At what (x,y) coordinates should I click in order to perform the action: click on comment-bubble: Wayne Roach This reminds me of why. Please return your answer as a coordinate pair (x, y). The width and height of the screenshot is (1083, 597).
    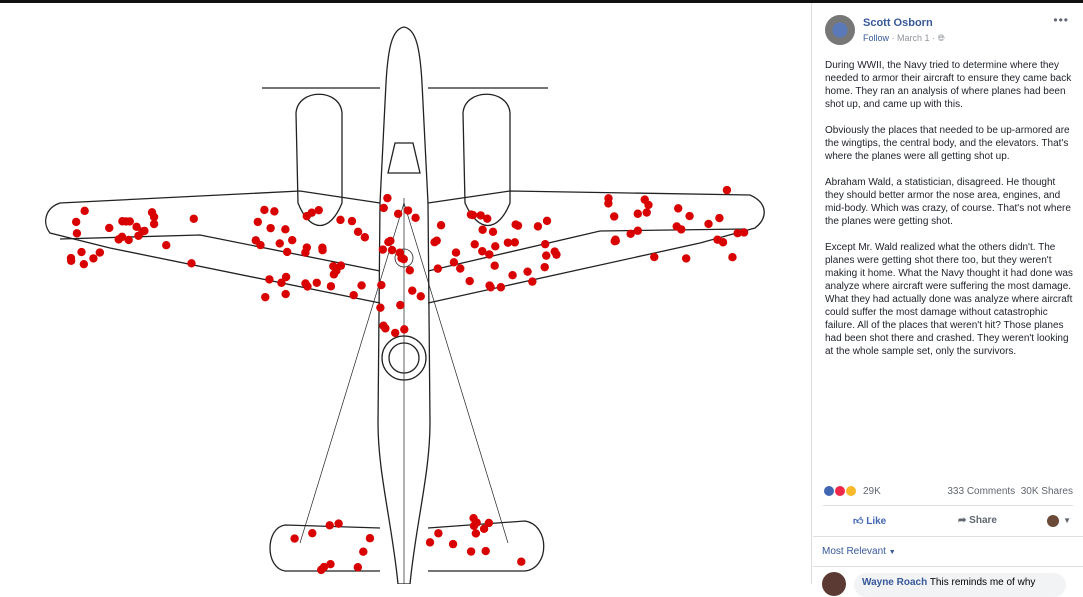
    Looking at the image, I should click on (960, 585).